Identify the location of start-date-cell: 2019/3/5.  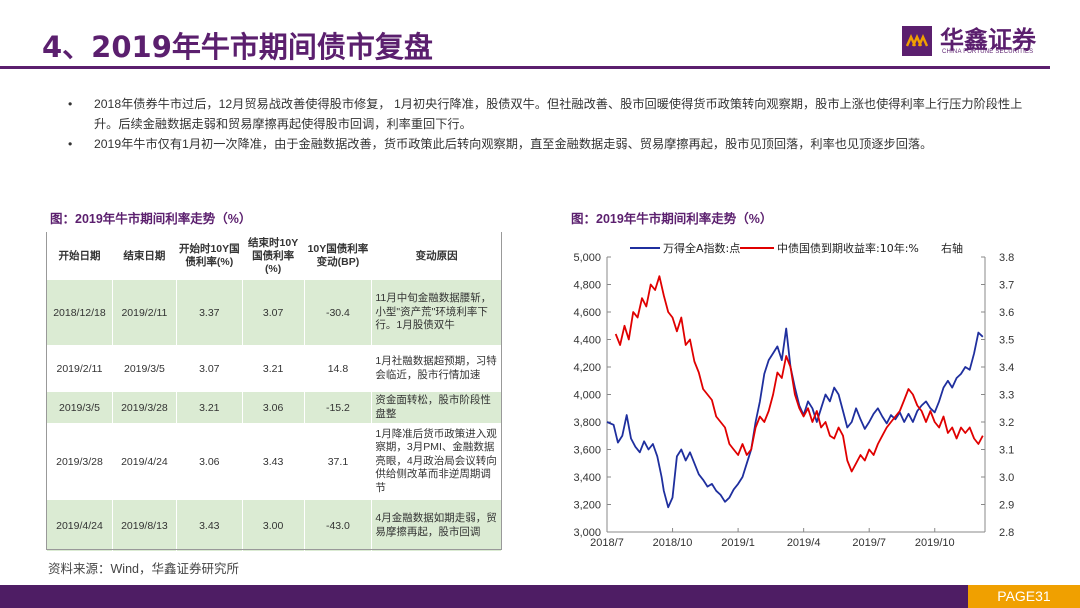
(79, 407).